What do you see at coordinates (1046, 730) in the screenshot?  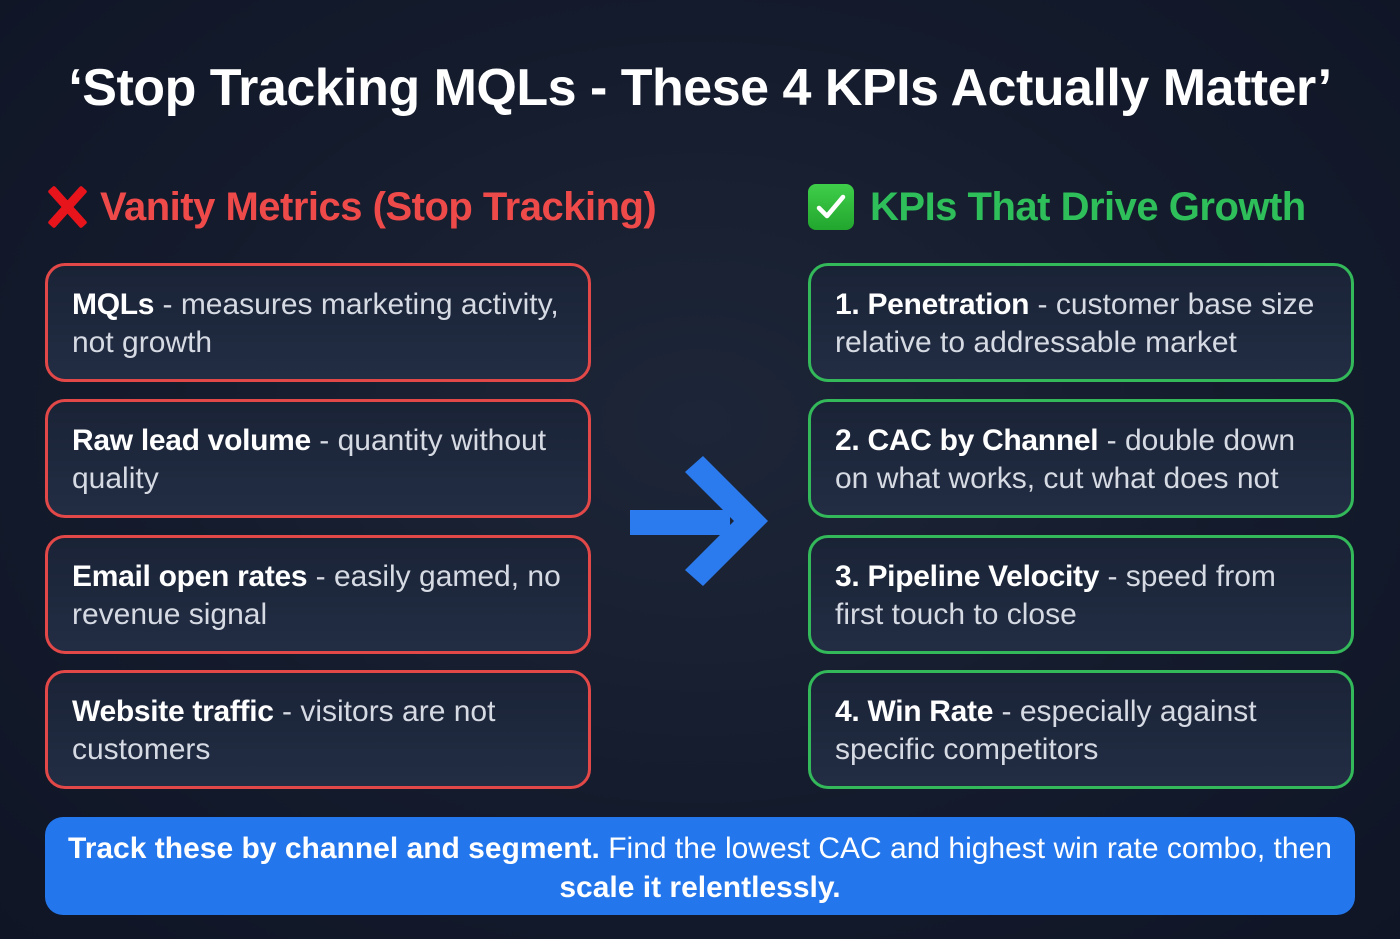 I see `kpi-description: especially against specific competitors` at bounding box center [1046, 730].